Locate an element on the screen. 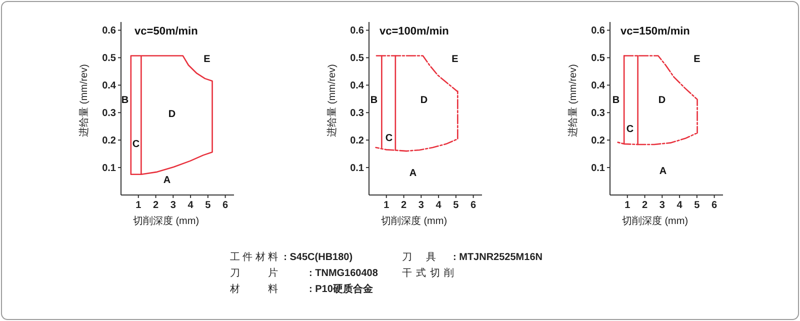  line-series is located at coordinates (171, 115).